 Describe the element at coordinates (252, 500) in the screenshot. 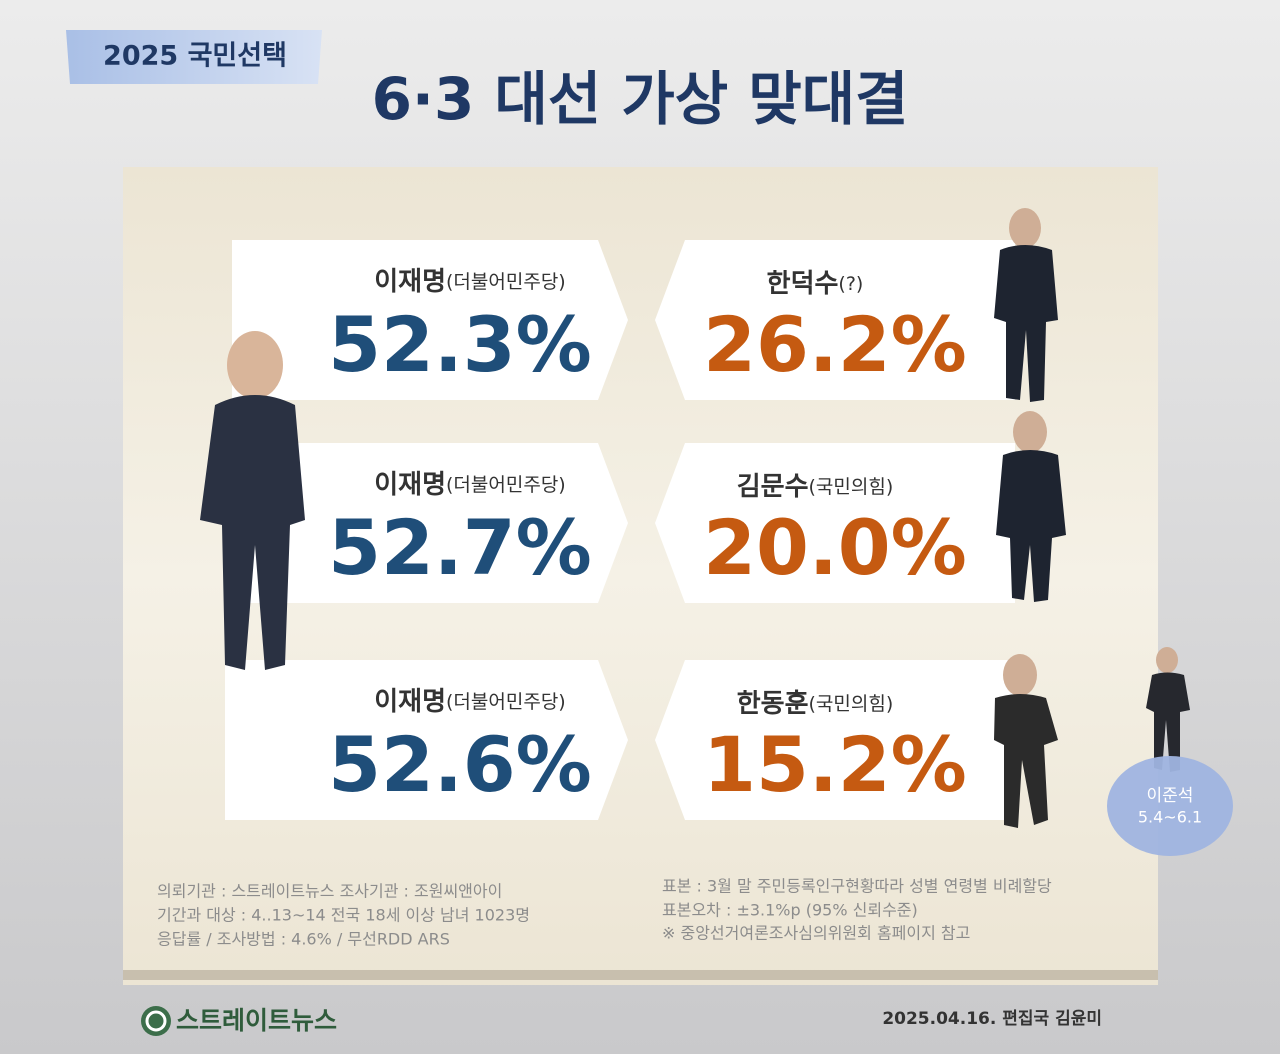

I see `figure-left` at that location.